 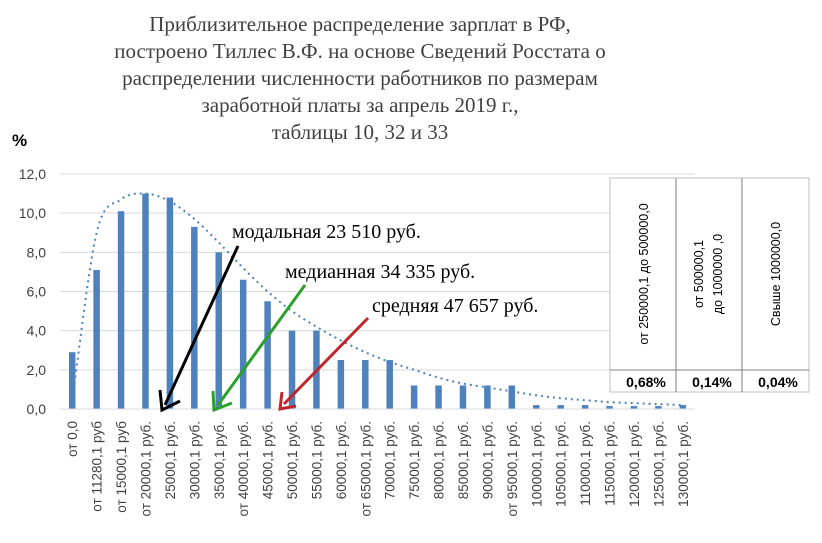 I want to click on table-header-2a: от 500000,1, so click(x=699, y=274).